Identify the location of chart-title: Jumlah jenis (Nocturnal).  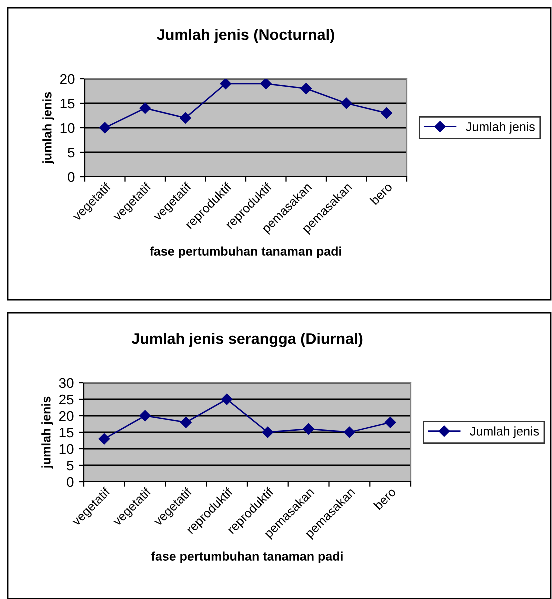
(245, 36).